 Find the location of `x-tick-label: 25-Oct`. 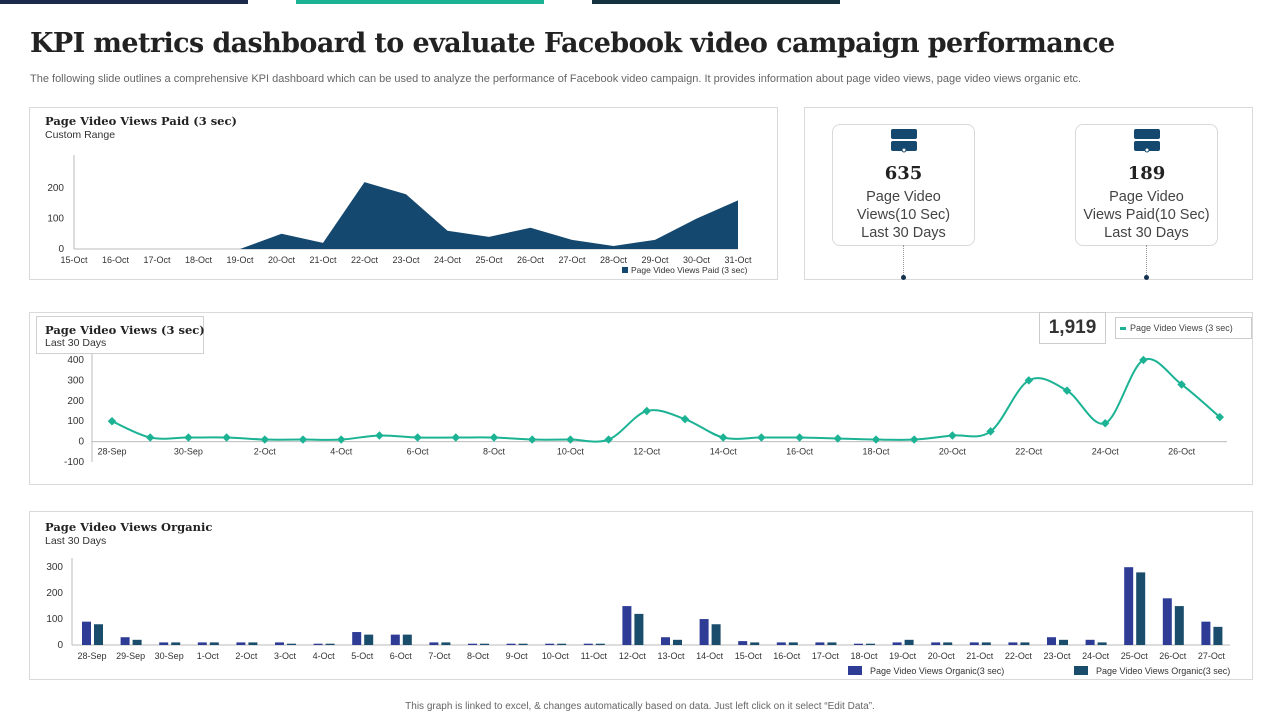

x-tick-label: 25-Oct is located at coordinates (489, 260).